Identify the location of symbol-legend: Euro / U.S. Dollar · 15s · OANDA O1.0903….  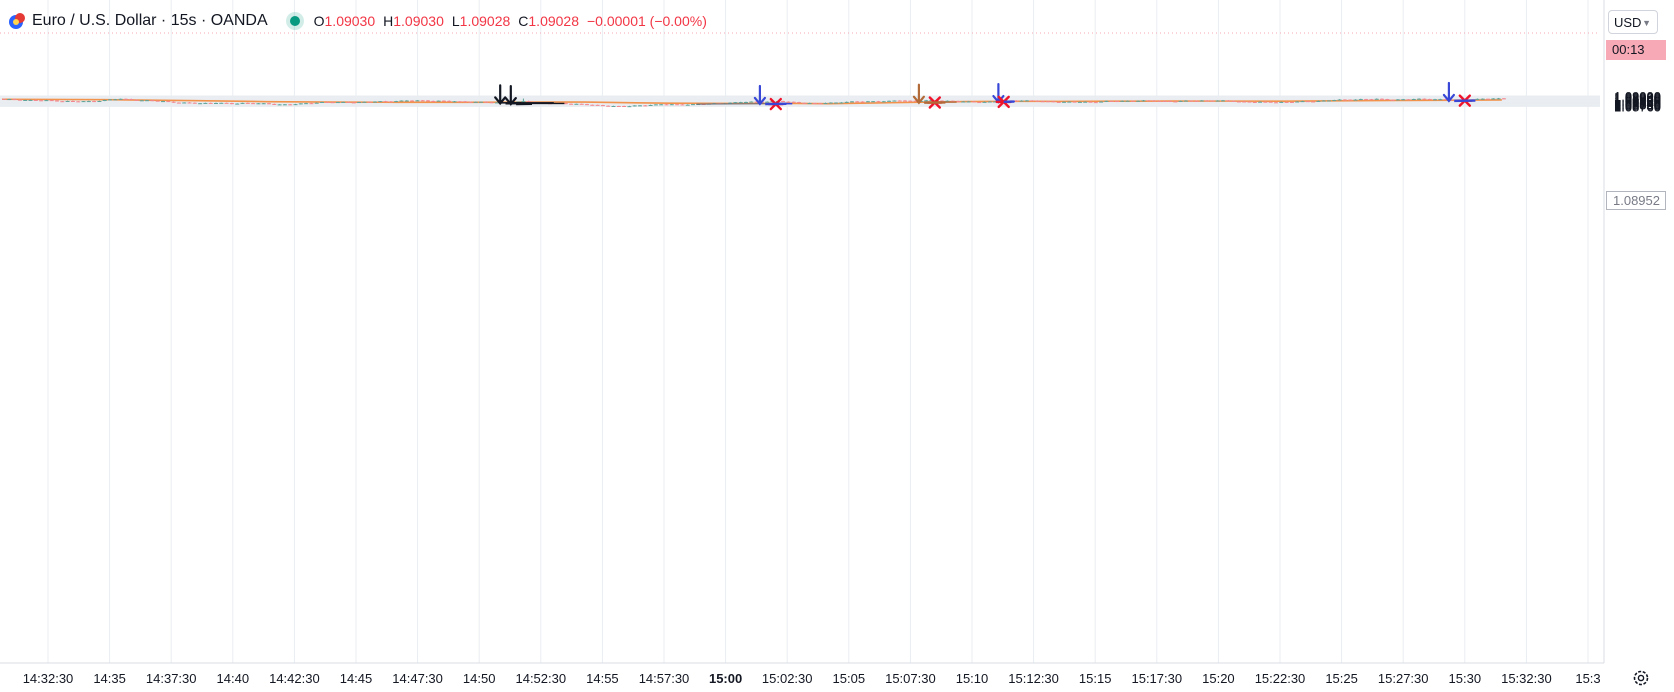
(357, 21).